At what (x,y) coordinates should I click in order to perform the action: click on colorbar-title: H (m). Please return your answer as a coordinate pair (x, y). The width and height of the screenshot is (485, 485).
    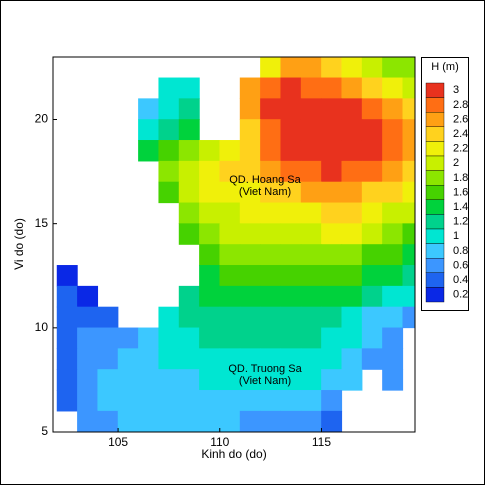
    Looking at the image, I should click on (445, 67).